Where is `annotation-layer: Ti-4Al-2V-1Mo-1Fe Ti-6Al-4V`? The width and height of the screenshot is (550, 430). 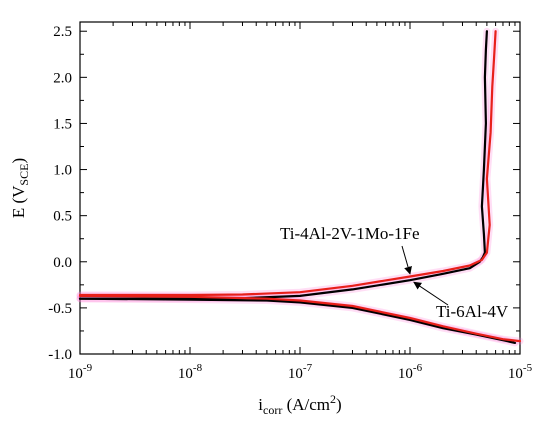 annotation-layer: Ti-4Al-2V-1Mo-1Fe Ti-6Al-4V is located at coordinates (394, 272).